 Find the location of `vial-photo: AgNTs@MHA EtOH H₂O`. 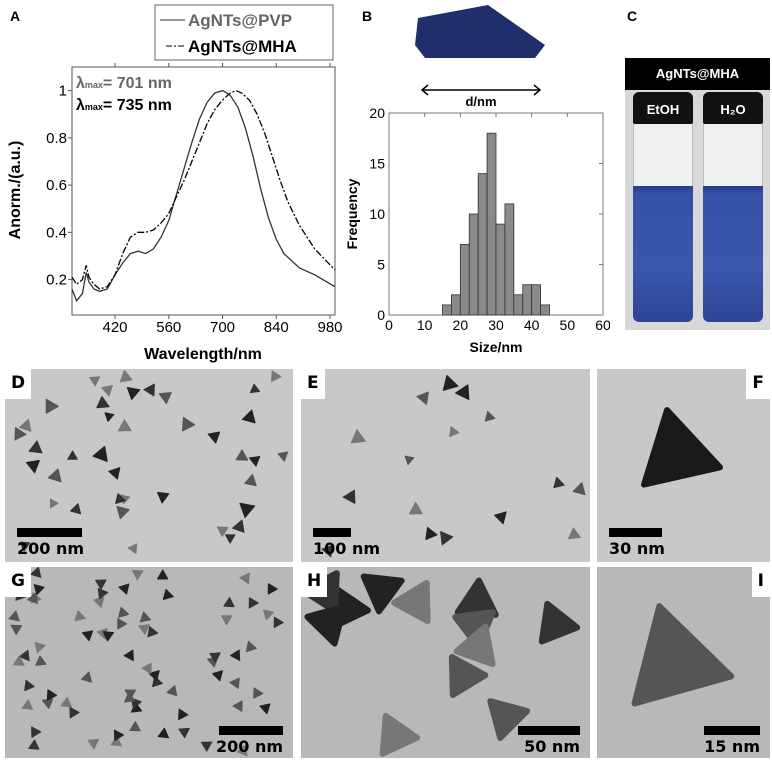

vial-photo: AgNTs@MHA EtOH H₂O is located at coordinates (697, 194).